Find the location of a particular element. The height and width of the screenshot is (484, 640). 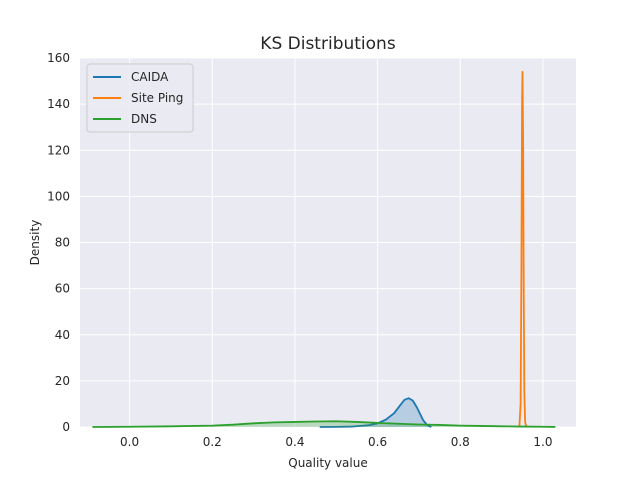

chart-title: KS Distributions is located at coordinates (328, 44).